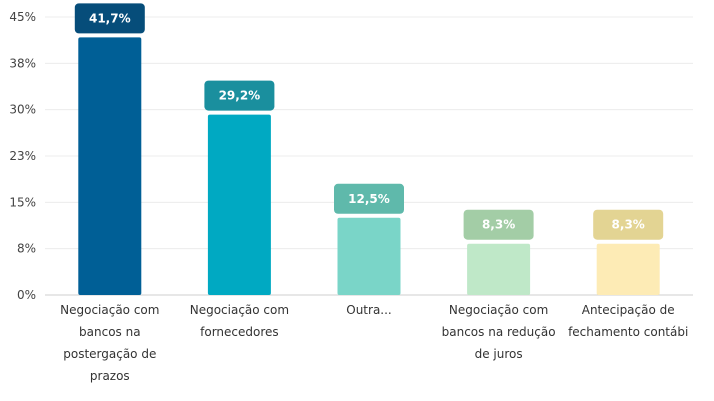 The image size is (714, 401). Describe the element at coordinates (22, 202) in the screenshot. I see `y-tick-label: 15%` at that location.